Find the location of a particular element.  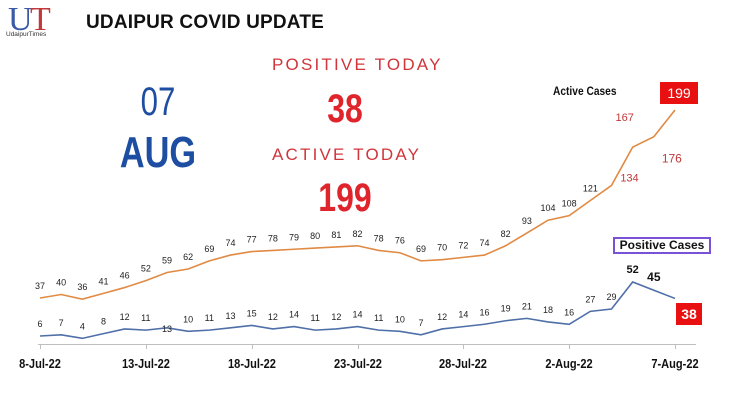

date-day: 07 is located at coordinates (158, 102).